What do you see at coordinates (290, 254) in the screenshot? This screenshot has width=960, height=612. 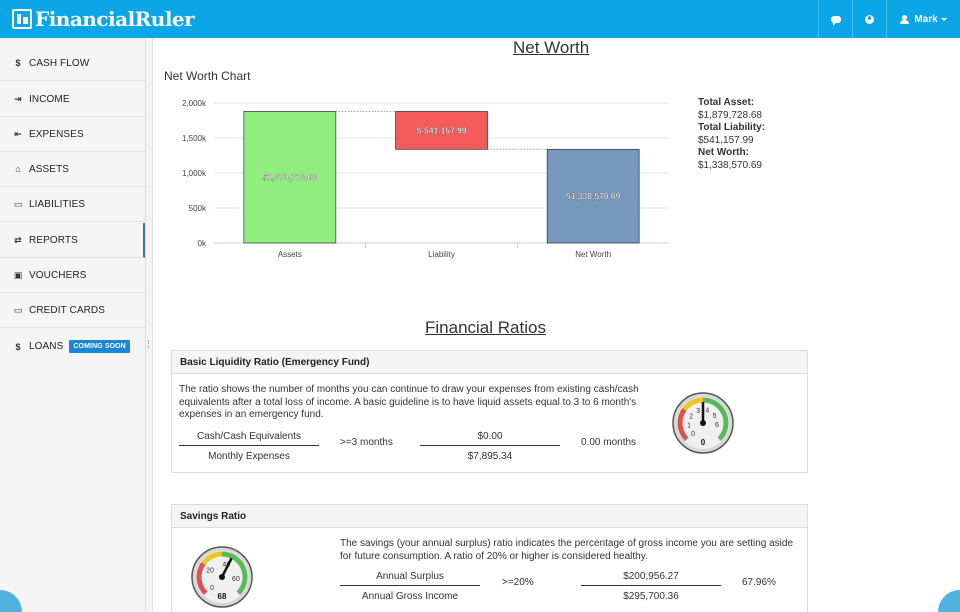 I see `x-tick-label: Assets` at bounding box center [290, 254].